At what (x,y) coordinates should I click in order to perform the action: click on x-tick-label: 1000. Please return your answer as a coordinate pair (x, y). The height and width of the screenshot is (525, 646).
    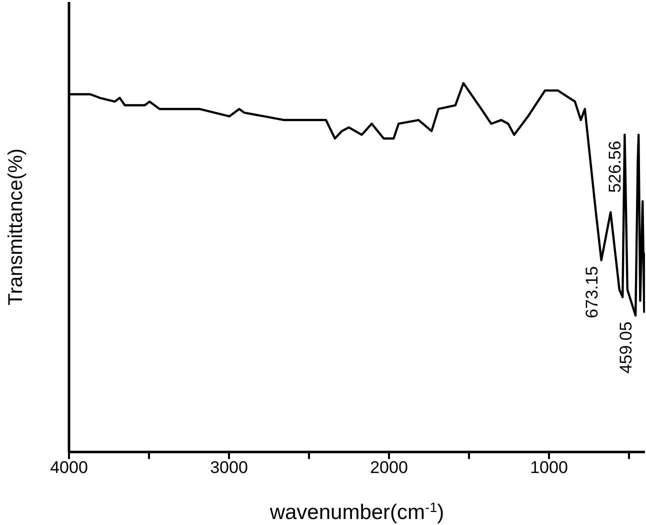
    Looking at the image, I should click on (549, 468).